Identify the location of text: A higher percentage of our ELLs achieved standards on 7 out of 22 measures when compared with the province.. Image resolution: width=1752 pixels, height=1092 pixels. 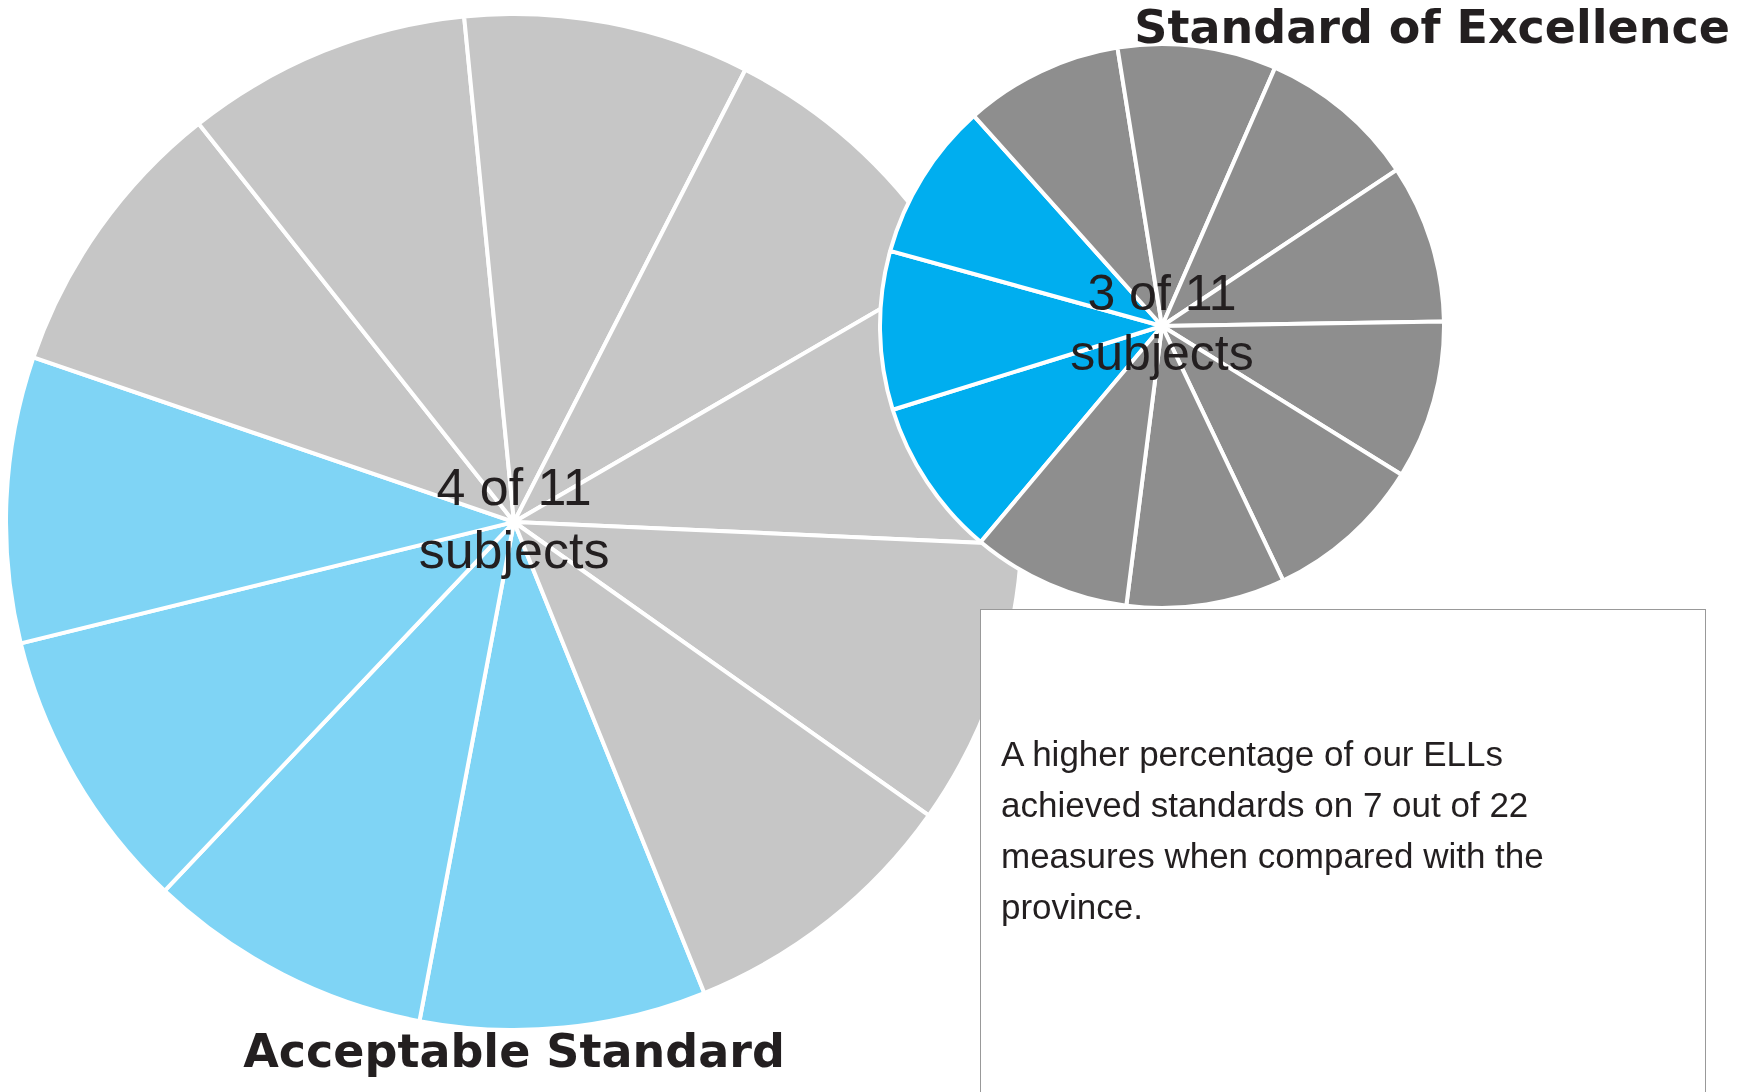
(1273, 830).